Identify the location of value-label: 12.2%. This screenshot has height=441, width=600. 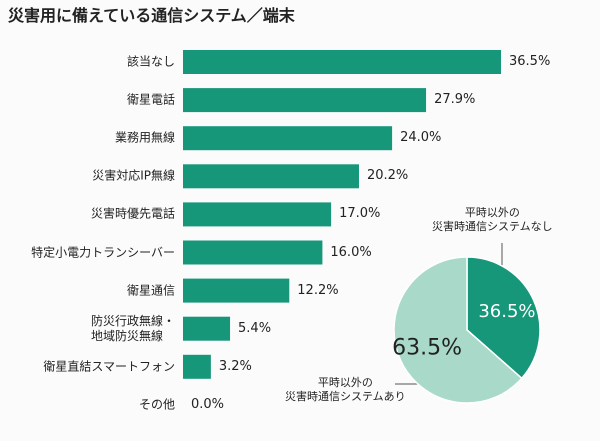
(318, 290).